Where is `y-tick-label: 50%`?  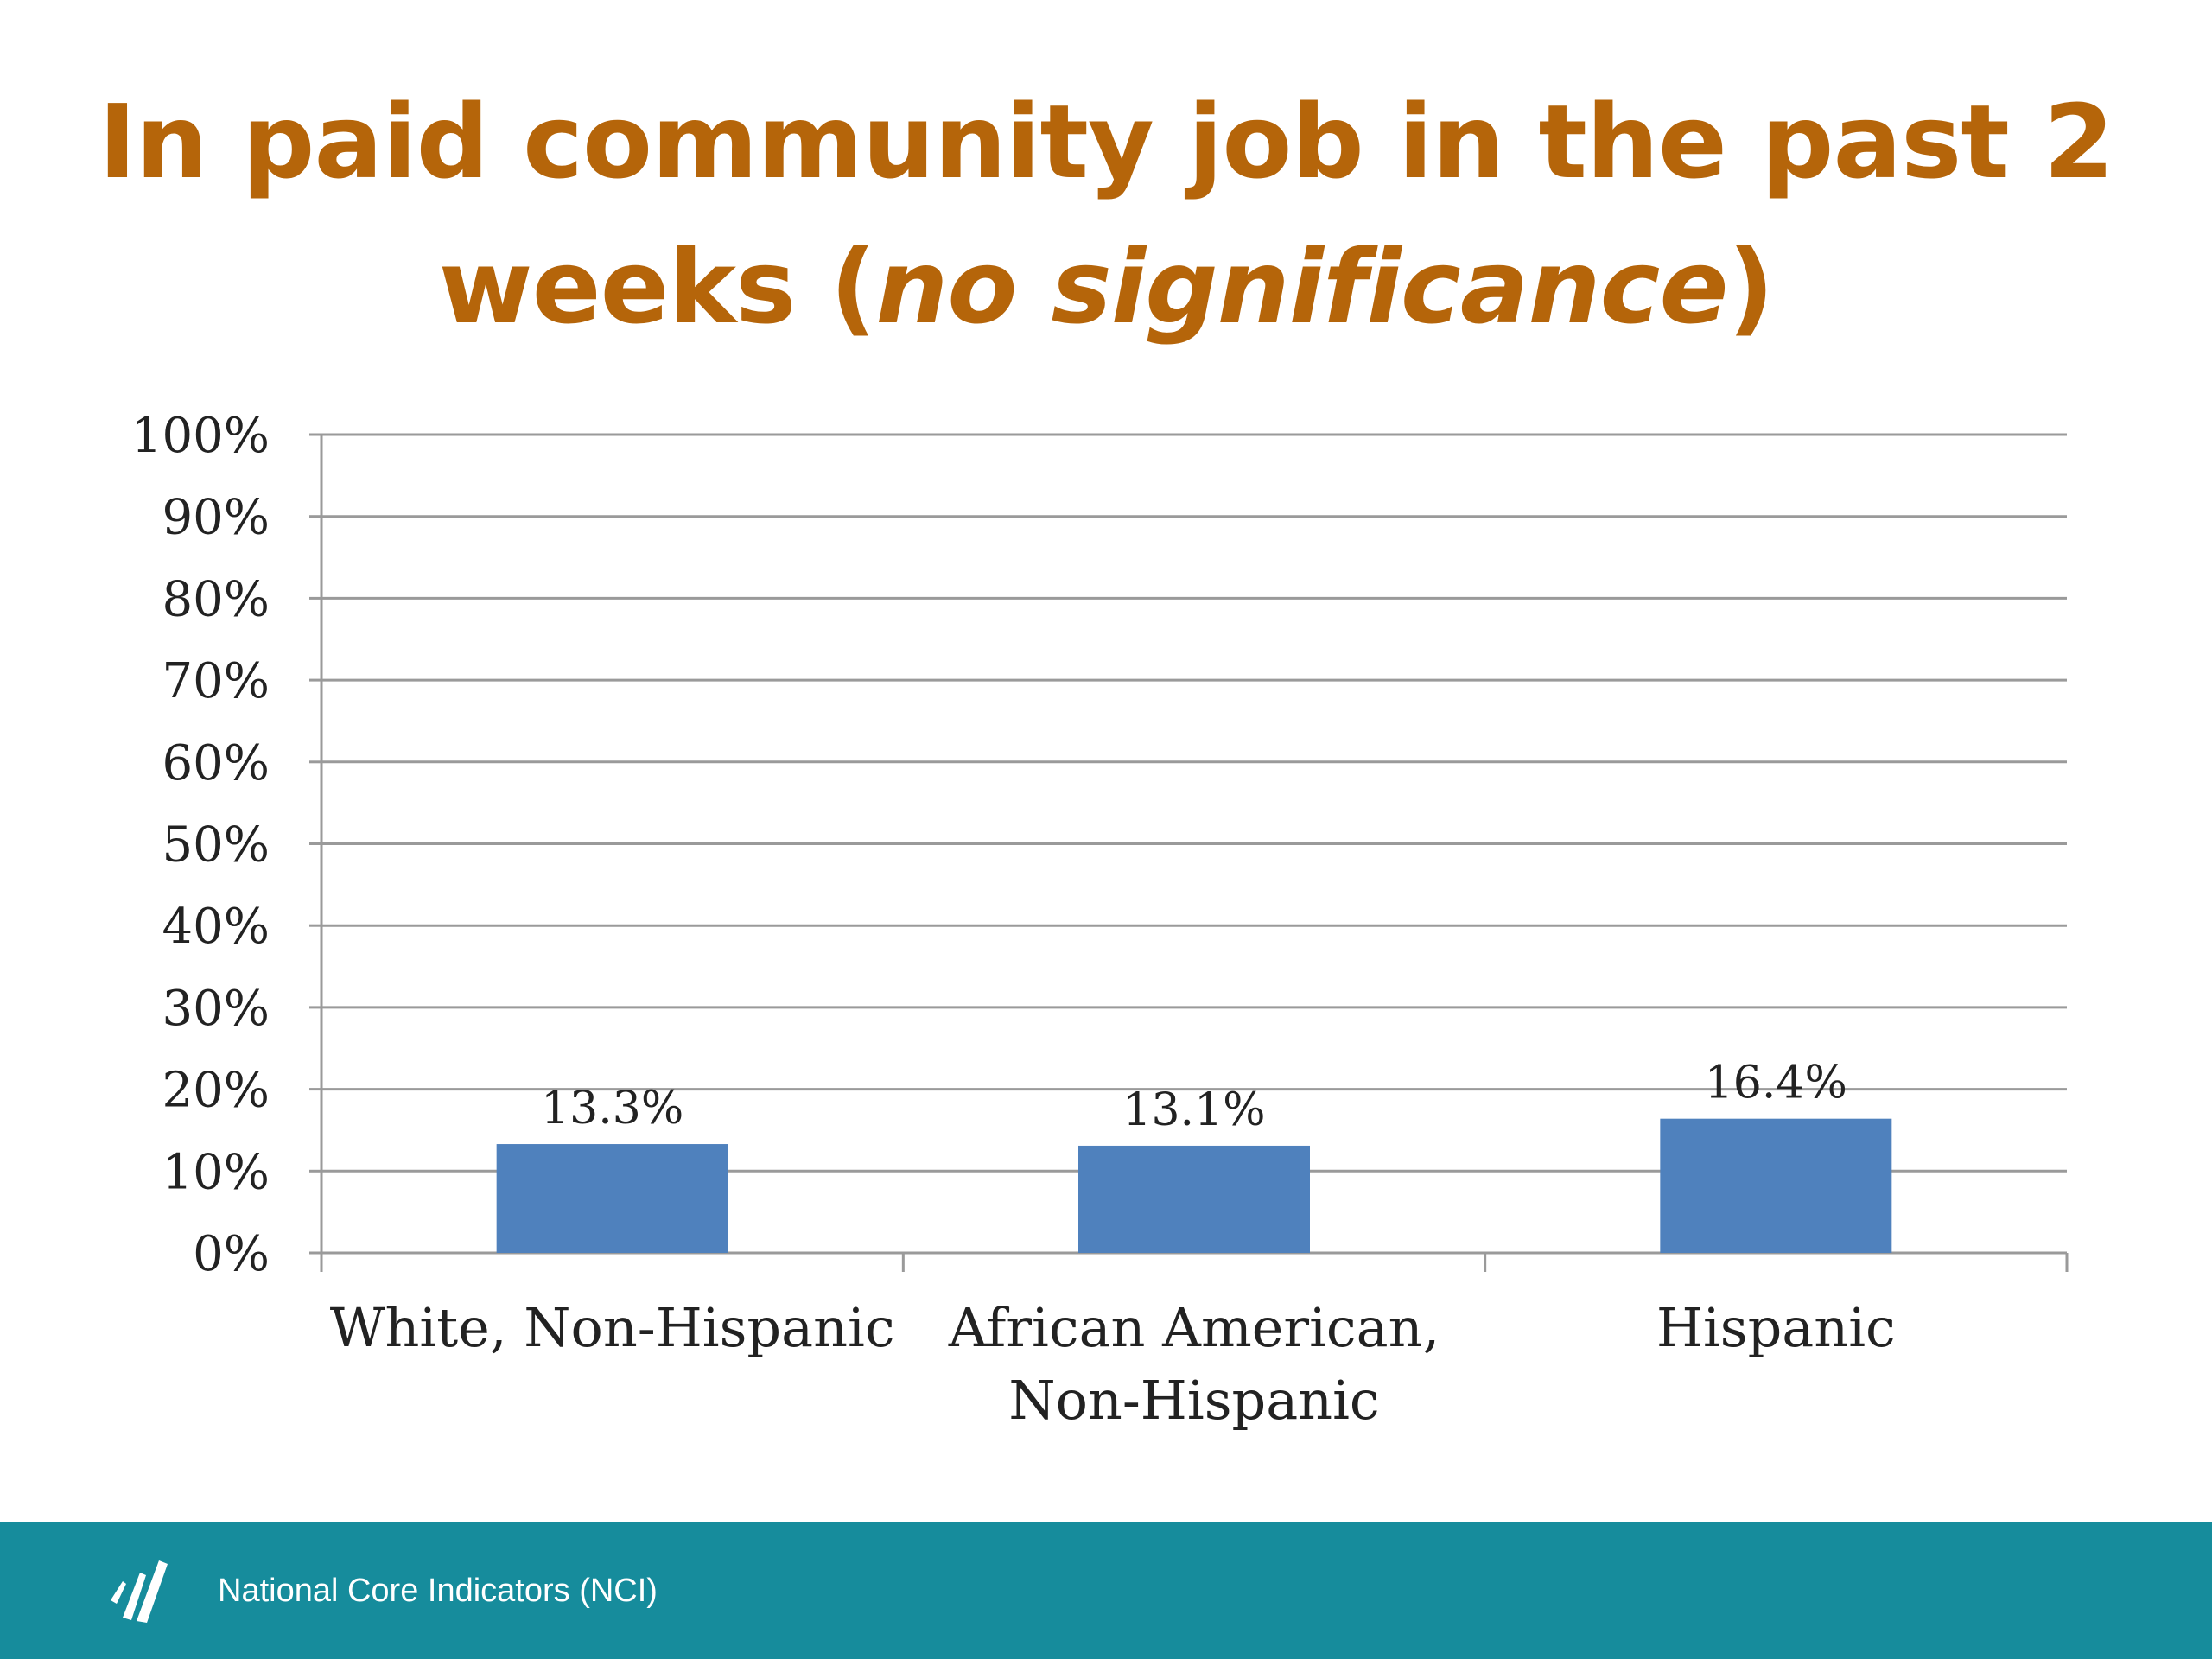 y-tick-label: 50% is located at coordinates (216, 845).